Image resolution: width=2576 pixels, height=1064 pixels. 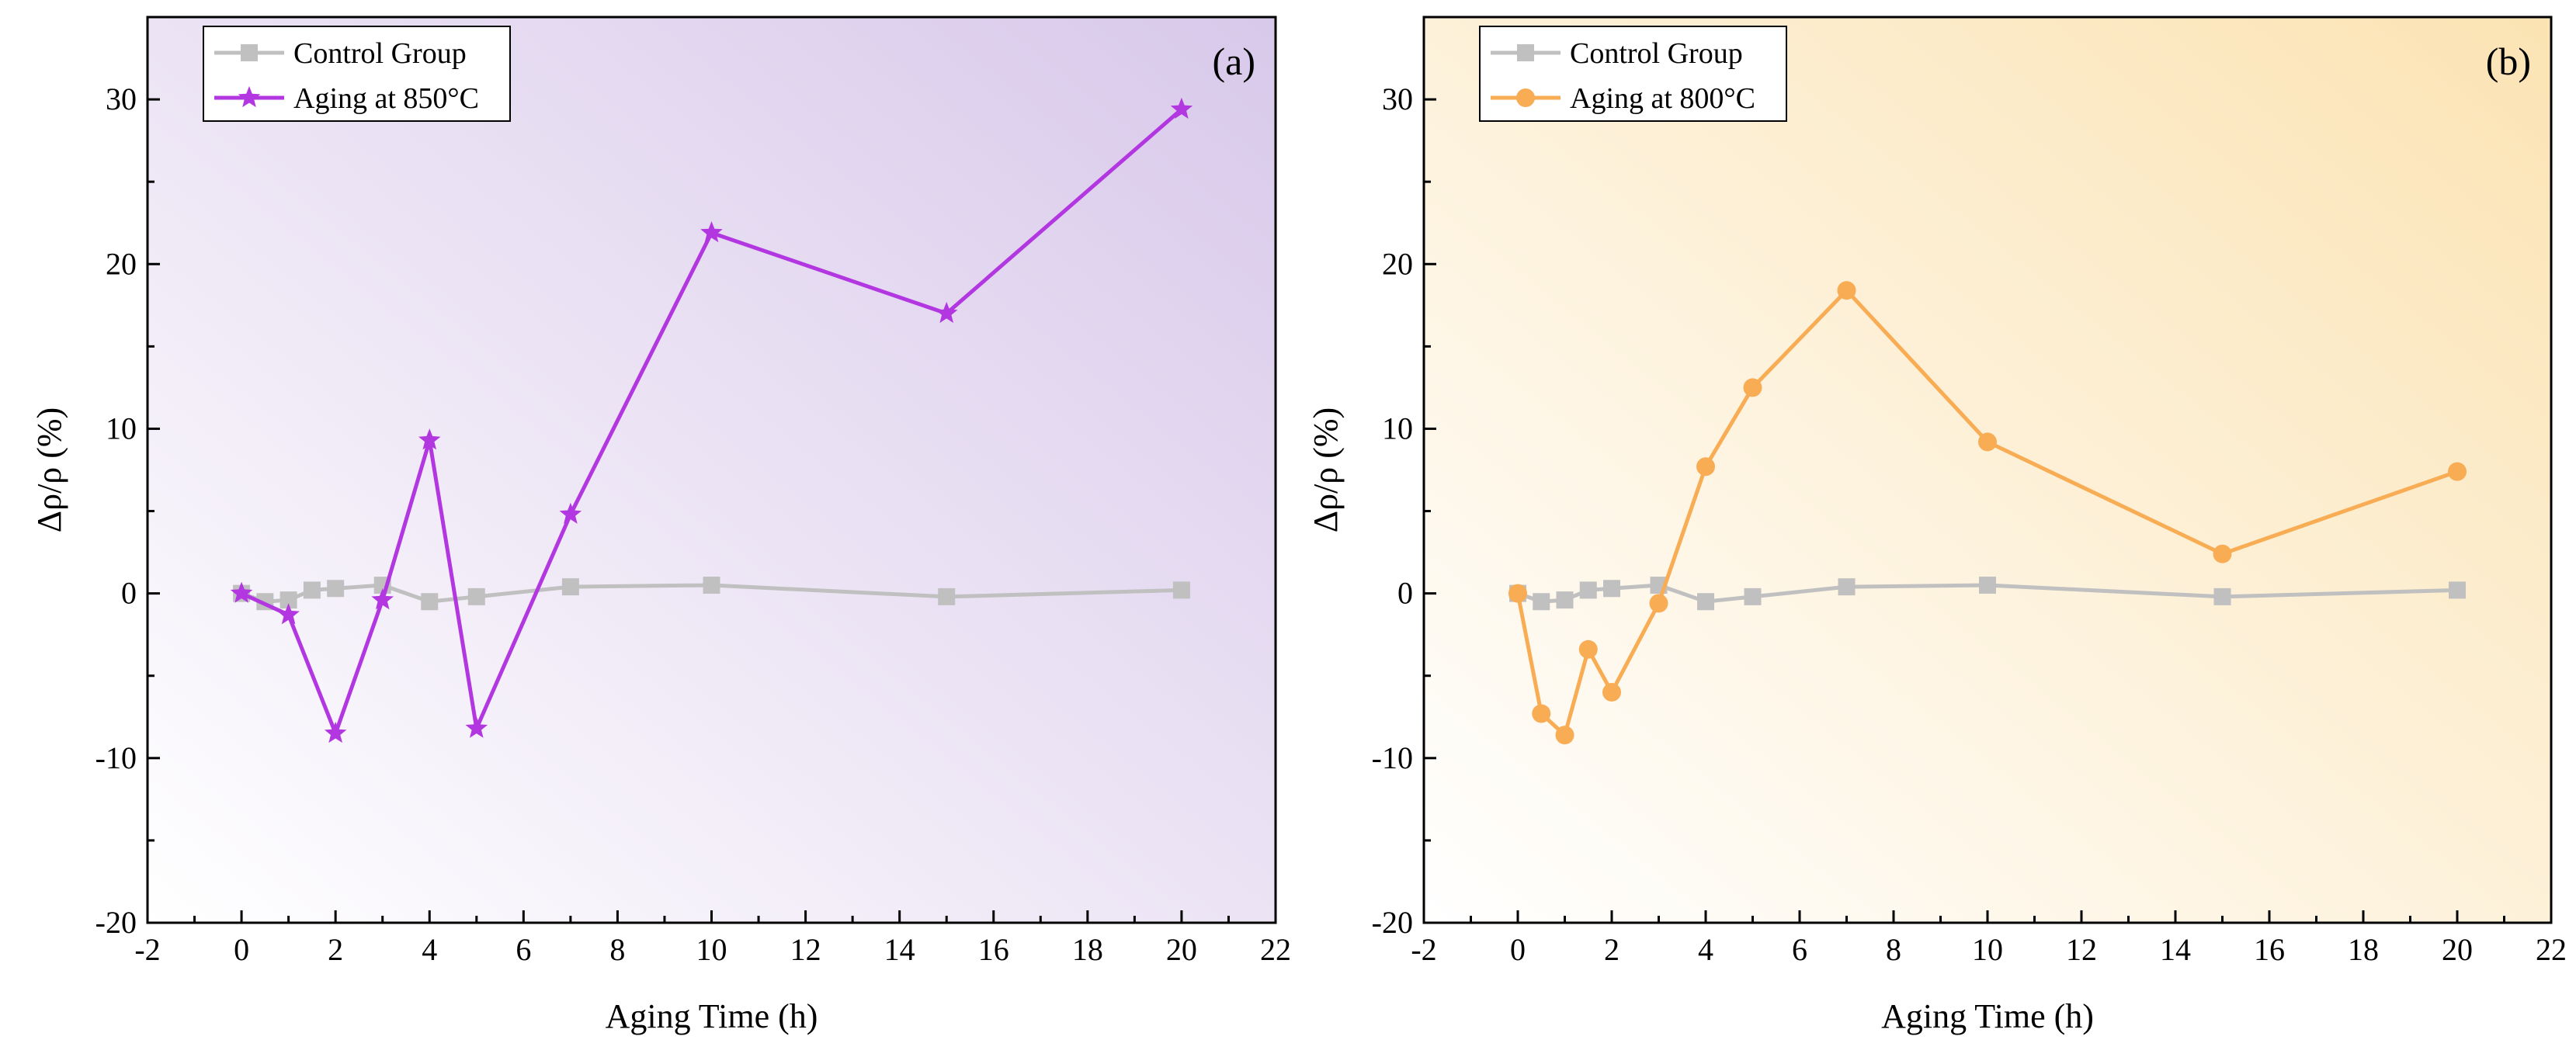 What do you see at coordinates (386, 98) in the screenshot?
I see `legend-label: Aging at 850°C` at bounding box center [386, 98].